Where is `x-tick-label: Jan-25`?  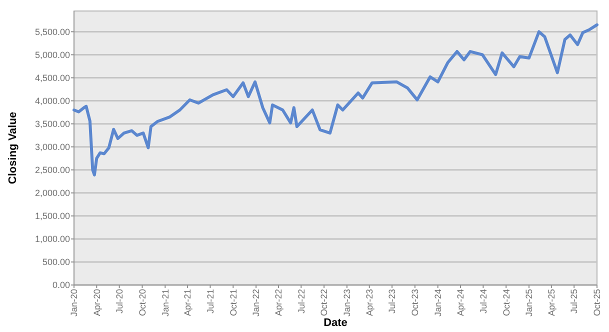 x-tick-label: Jan-25 is located at coordinates (529, 303).